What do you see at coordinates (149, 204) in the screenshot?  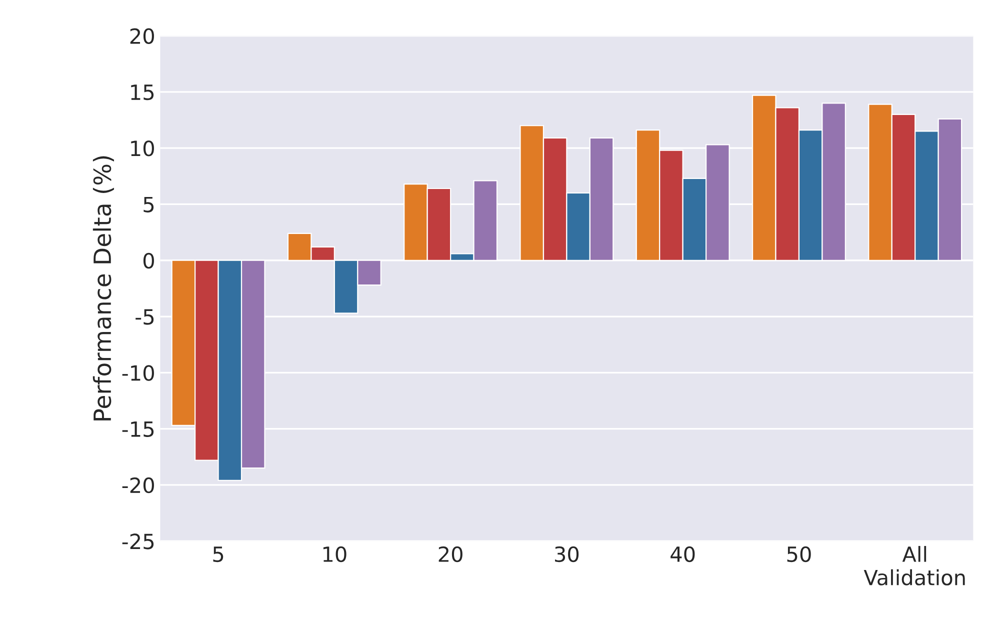 I see `y-tick-label: 5` at bounding box center [149, 204].